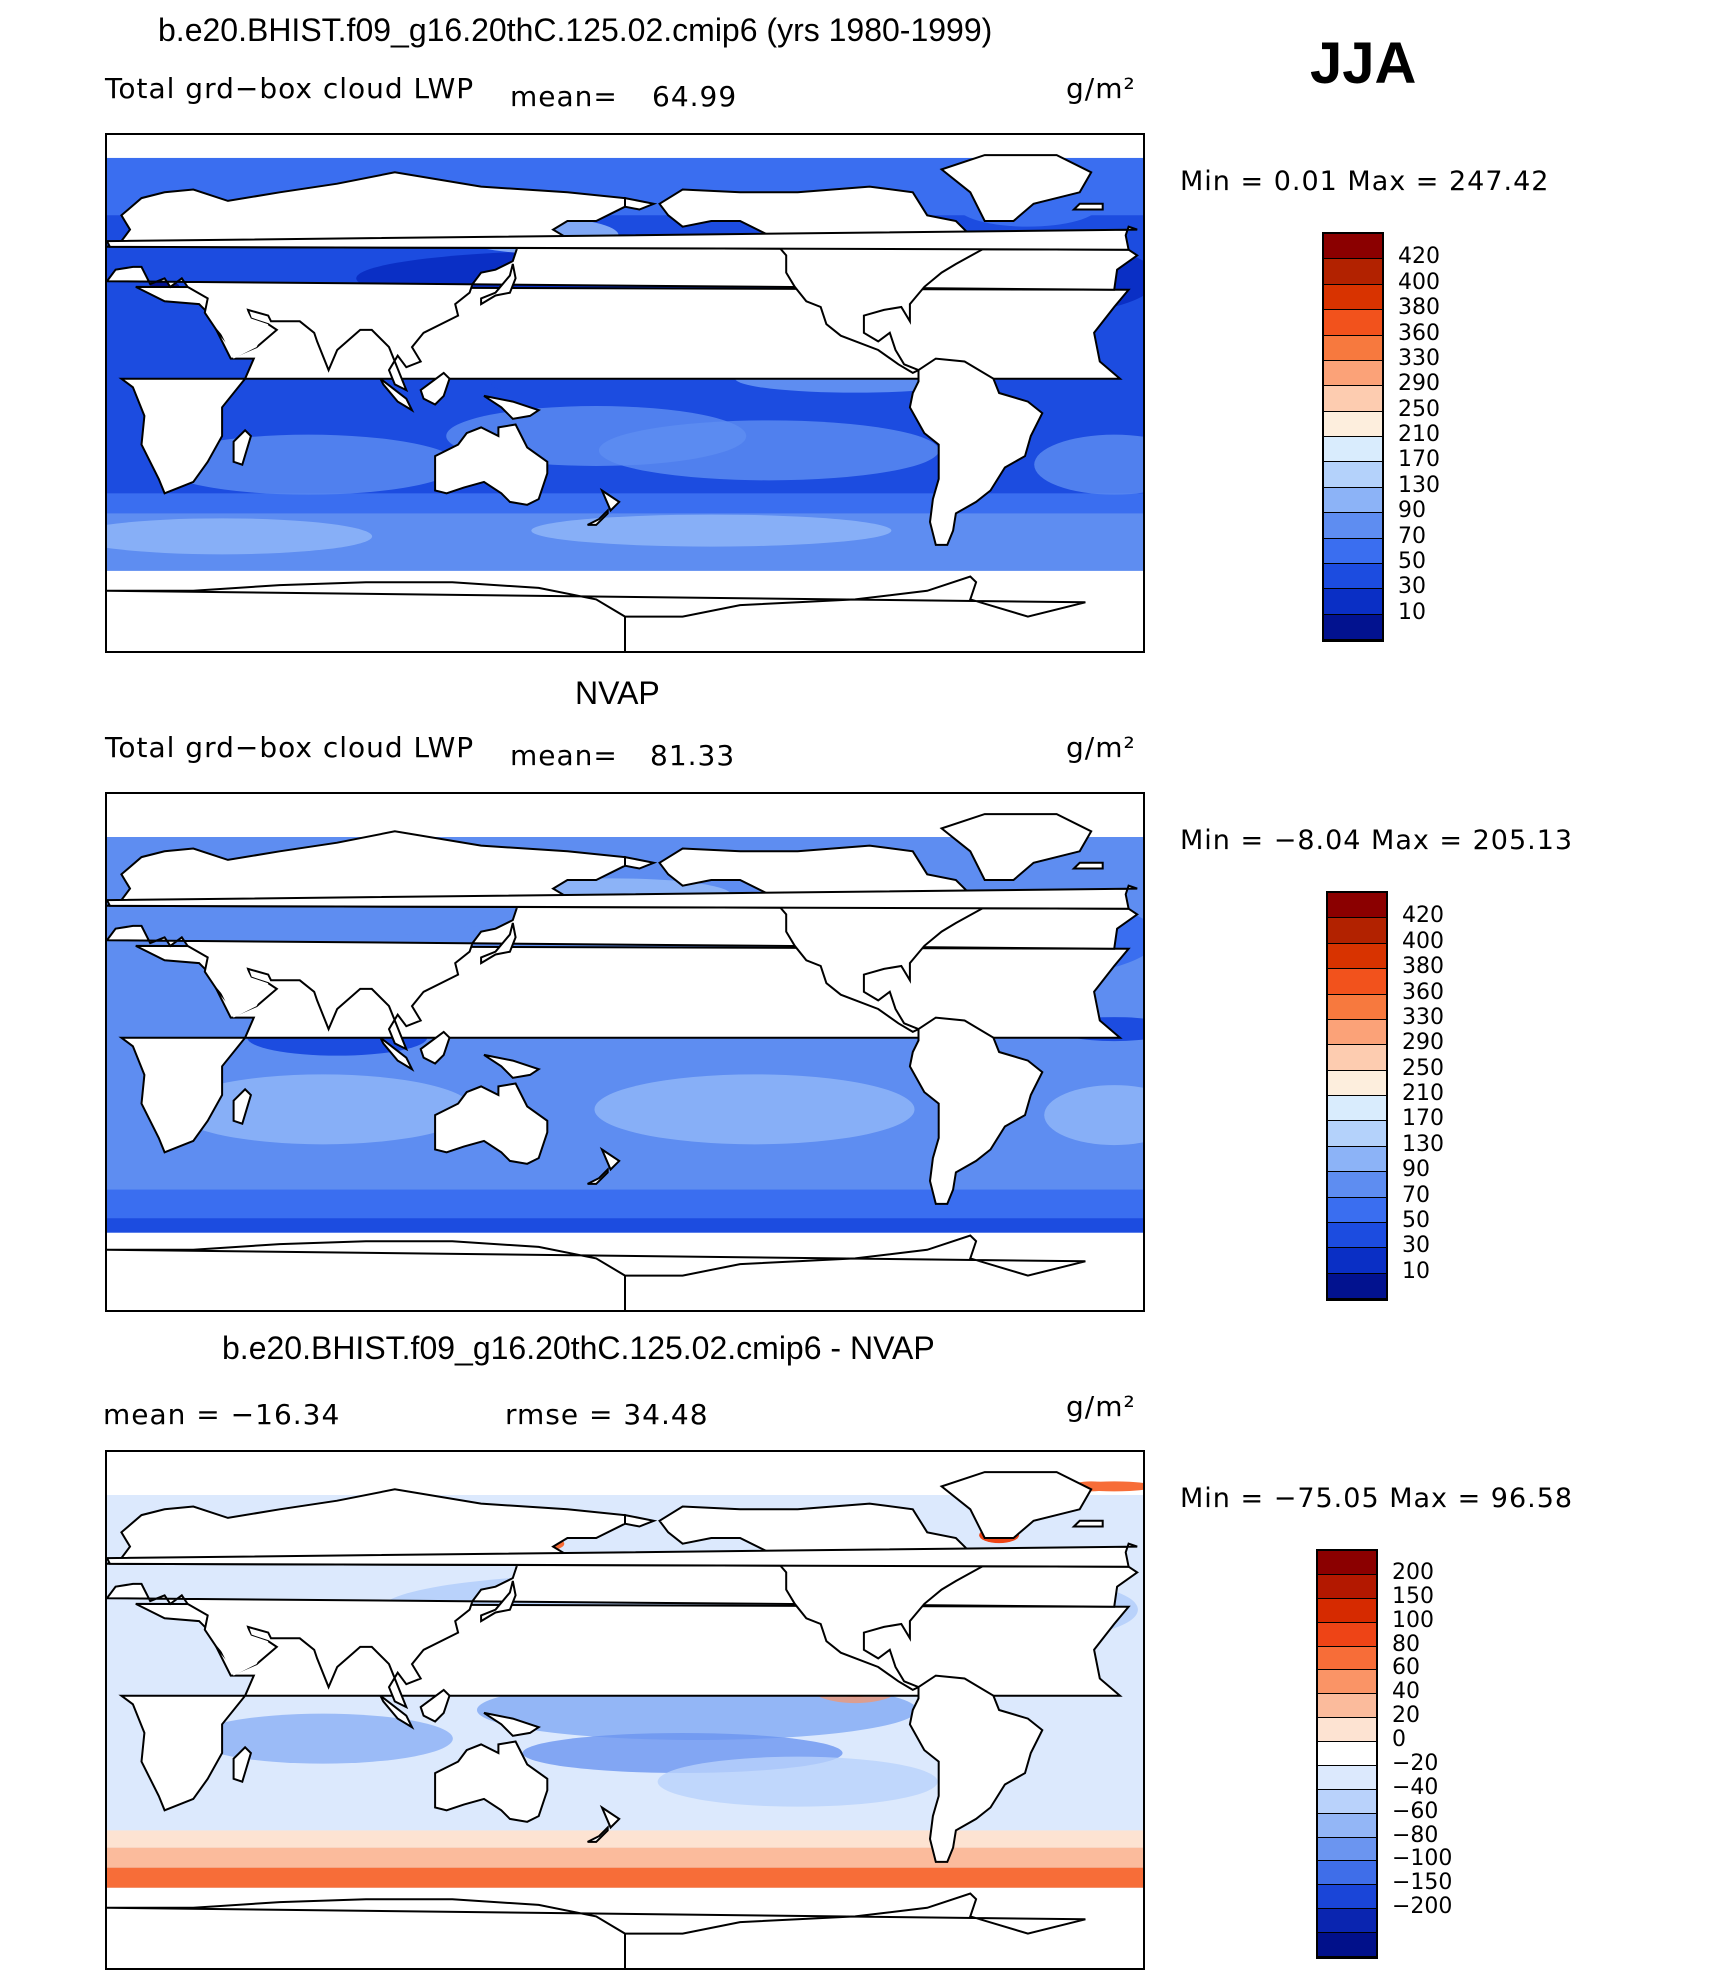  What do you see at coordinates (617, 693) in the screenshot?
I see `panel-title-obs: NVAP` at bounding box center [617, 693].